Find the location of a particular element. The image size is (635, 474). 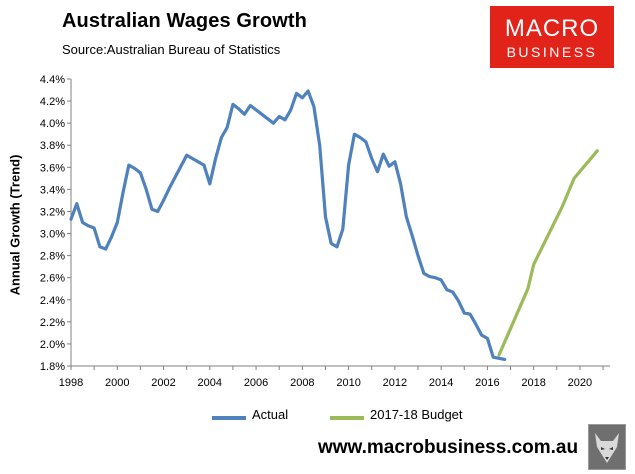

y-tick-label: 3.6% is located at coordinates (52, 168).